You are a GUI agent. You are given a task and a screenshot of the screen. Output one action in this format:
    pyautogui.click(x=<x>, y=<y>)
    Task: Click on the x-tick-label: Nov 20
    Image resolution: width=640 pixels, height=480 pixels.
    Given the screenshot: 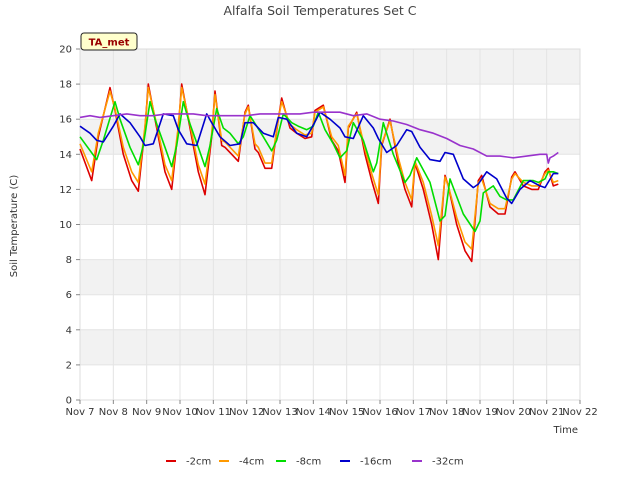 What is the action you would take?
    pyautogui.click(x=513, y=412)
    